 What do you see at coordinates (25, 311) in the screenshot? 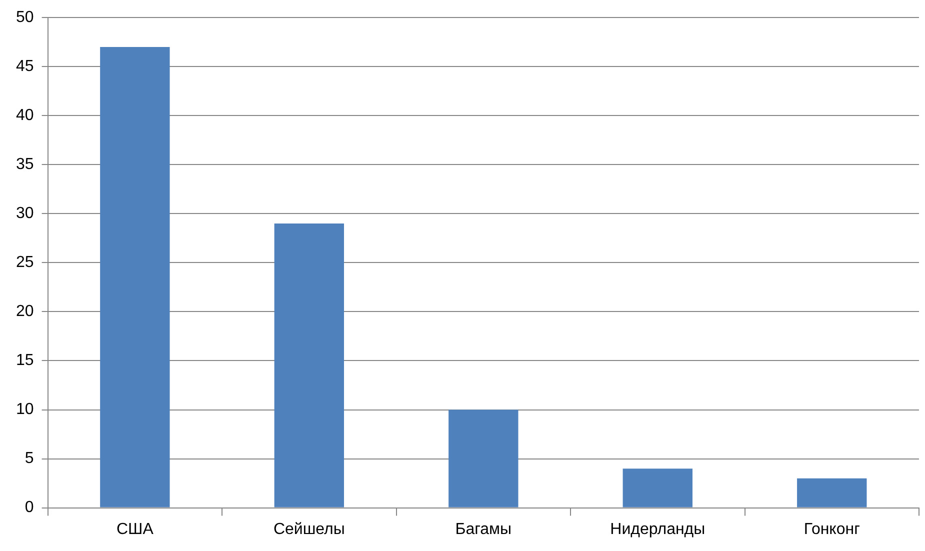
I see `y-tick-label: 20` at bounding box center [25, 311].